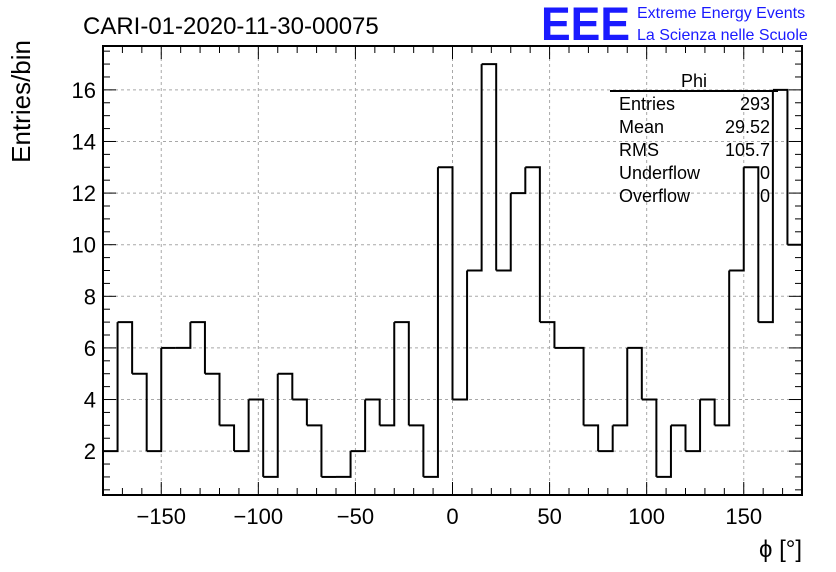 The image size is (836, 572). I want to click on y-tick-label: 2, so click(90, 451).